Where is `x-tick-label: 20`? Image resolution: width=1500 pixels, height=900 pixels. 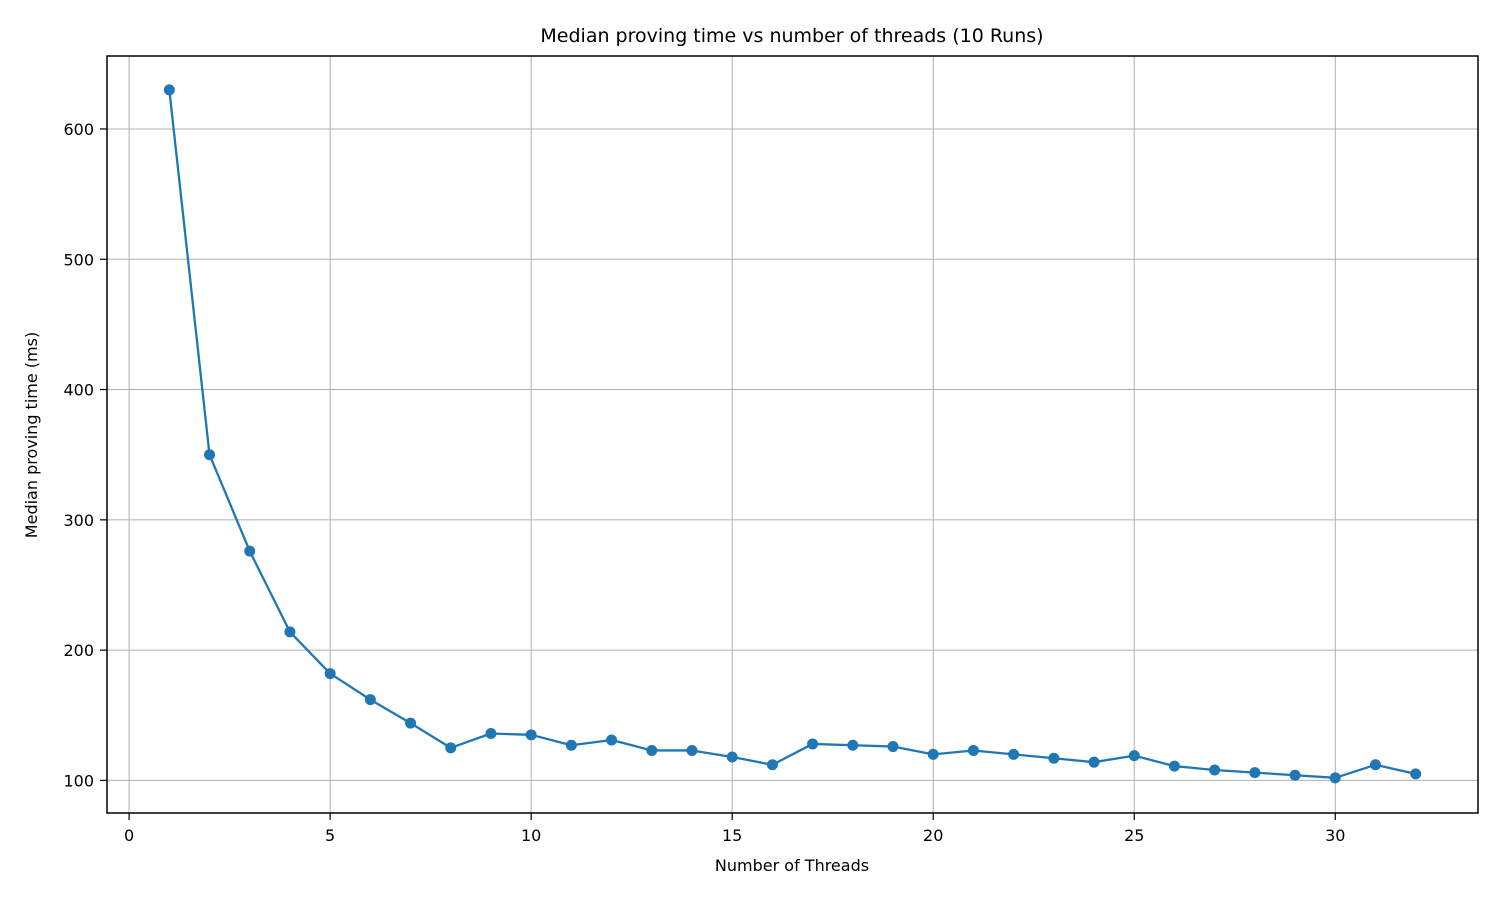
x-tick-label: 20 is located at coordinates (933, 835).